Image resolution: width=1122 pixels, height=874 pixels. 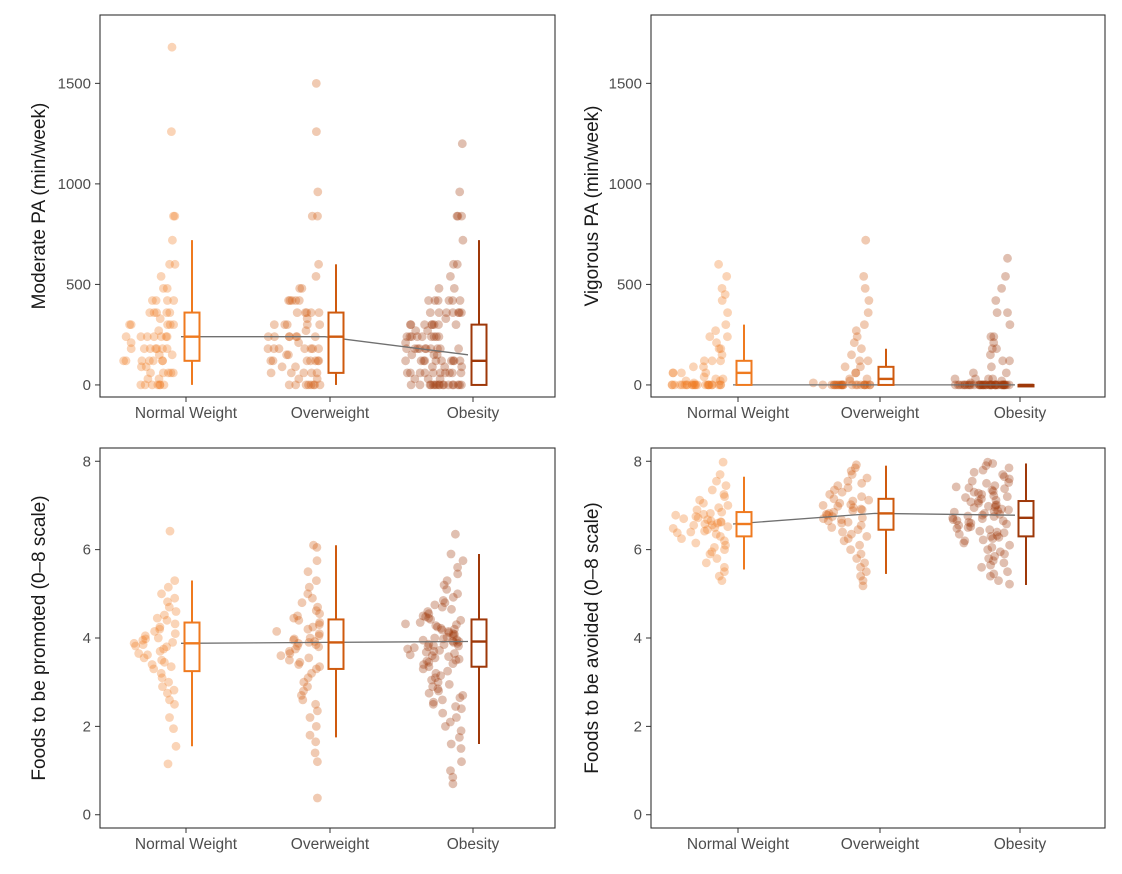 What do you see at coordinates (74, 83) in the screenshot?
I see `y-tick-label: 1500` at bounding box center [74, 83].